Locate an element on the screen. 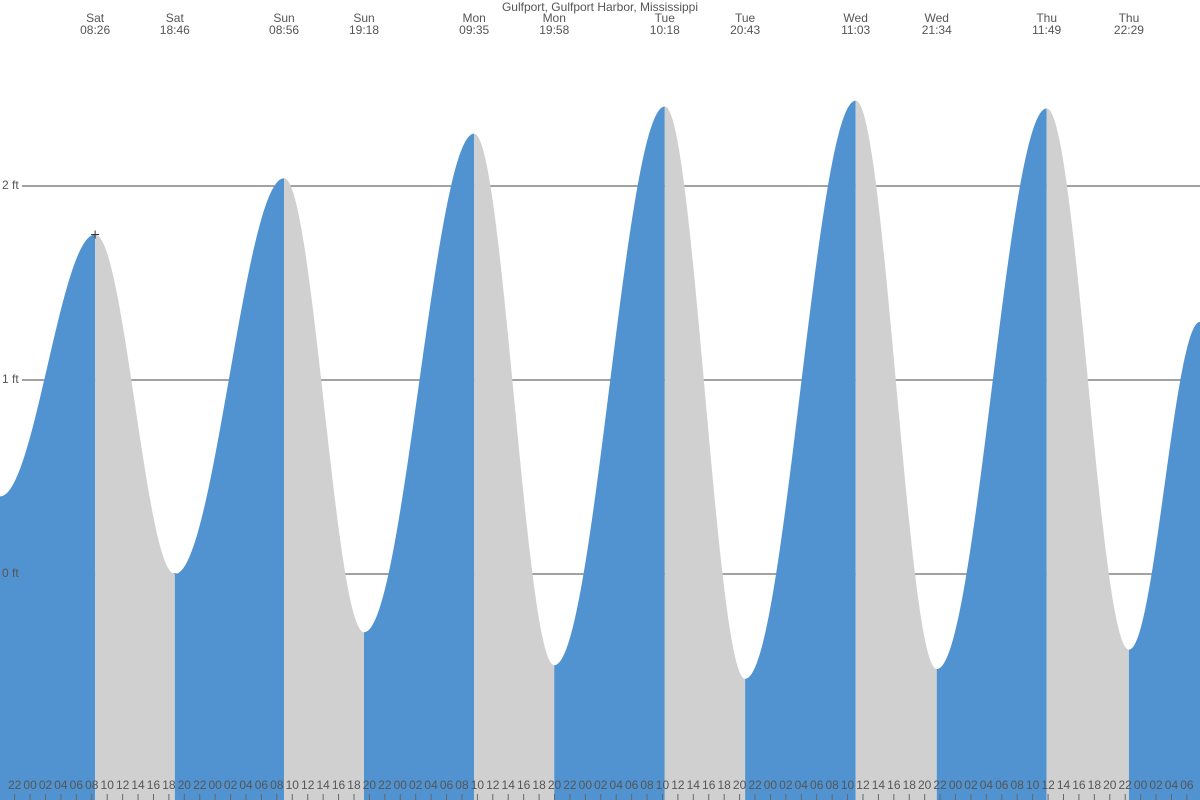 Image resolution: width=1200 pixels, height=800 pixels. y-tick-label: 0 ft is located at coordinates (10, 573).